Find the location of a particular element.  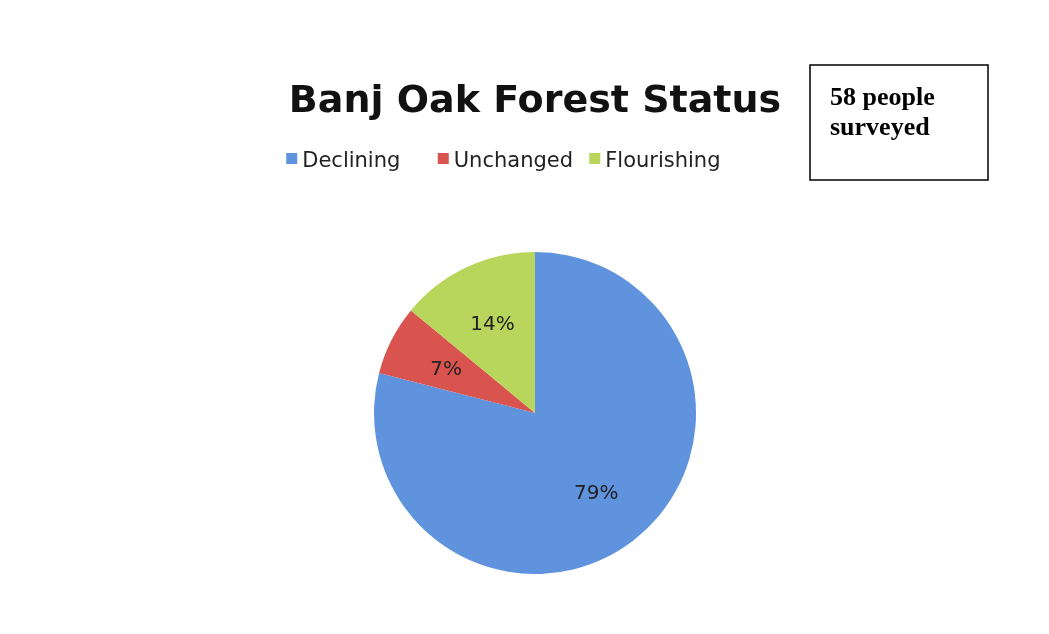

data-label: 79% is located at coordinates (596, 491).